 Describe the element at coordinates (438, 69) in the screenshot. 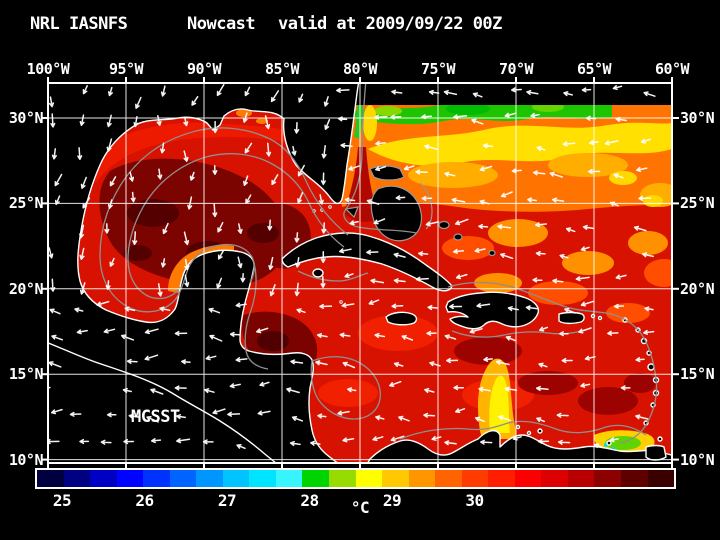

I see `lon-label: 75°W` at that location.